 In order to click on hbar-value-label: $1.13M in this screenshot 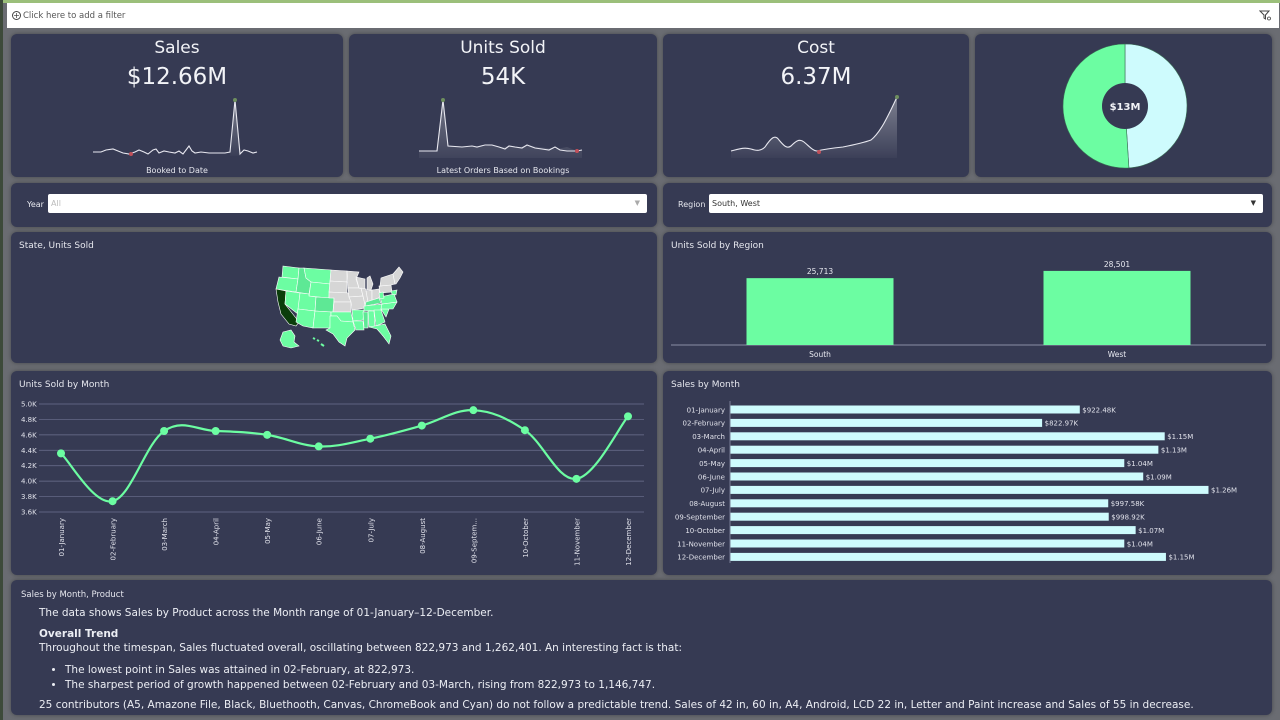, I will do `click(1174, 451)`.